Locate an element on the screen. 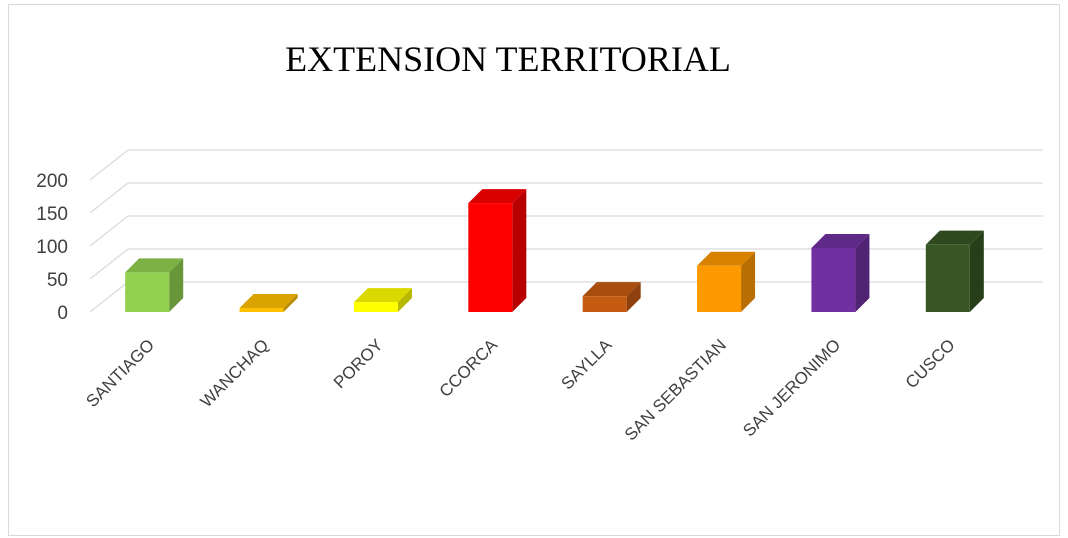 This screenshot has width=1068, height=538. x-tick-label: SANTIAGO is located at coordinates (120, 373).